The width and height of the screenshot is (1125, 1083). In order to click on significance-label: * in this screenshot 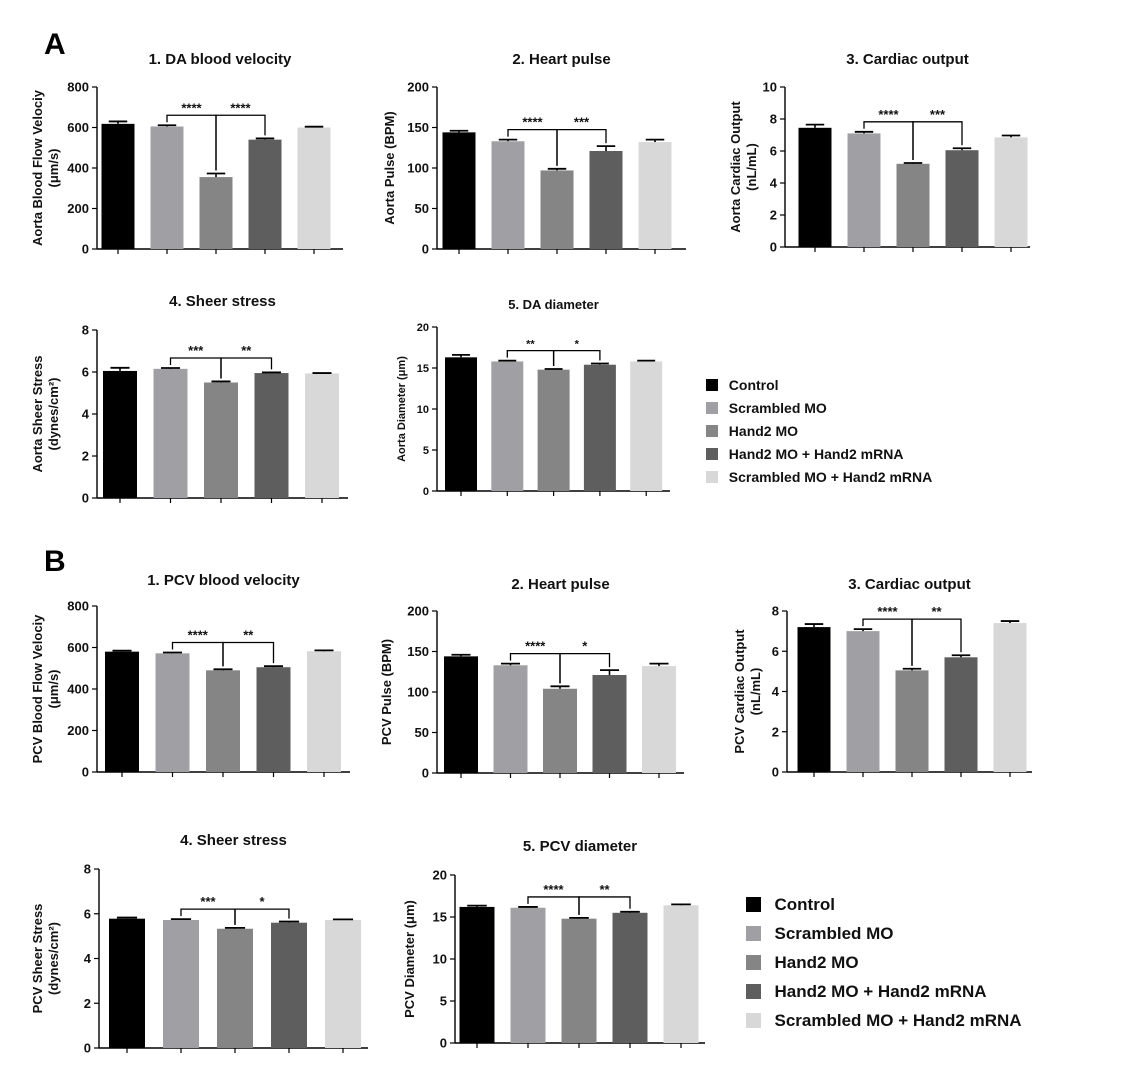, I will do `click(262, 901)`.